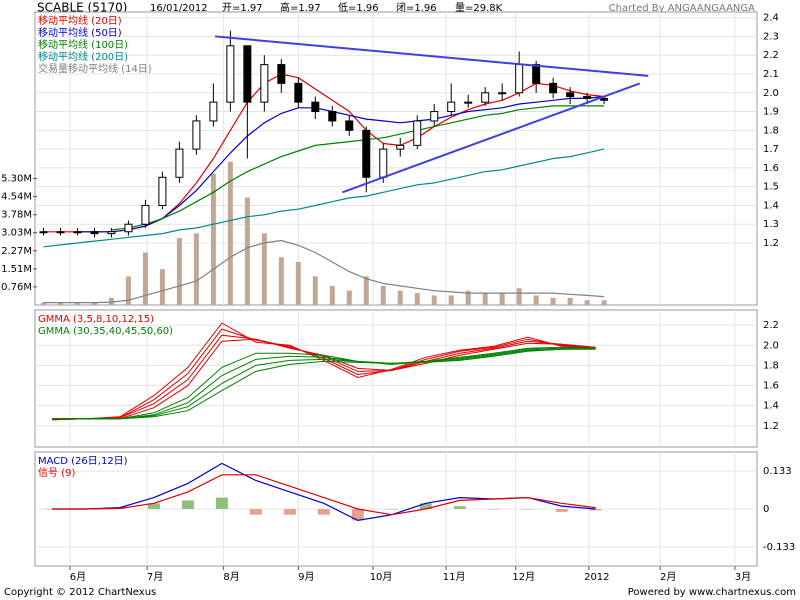 The image size is (800, 600). I want to click on legend-entry: MACD (26日,12日), so click(83, 461).